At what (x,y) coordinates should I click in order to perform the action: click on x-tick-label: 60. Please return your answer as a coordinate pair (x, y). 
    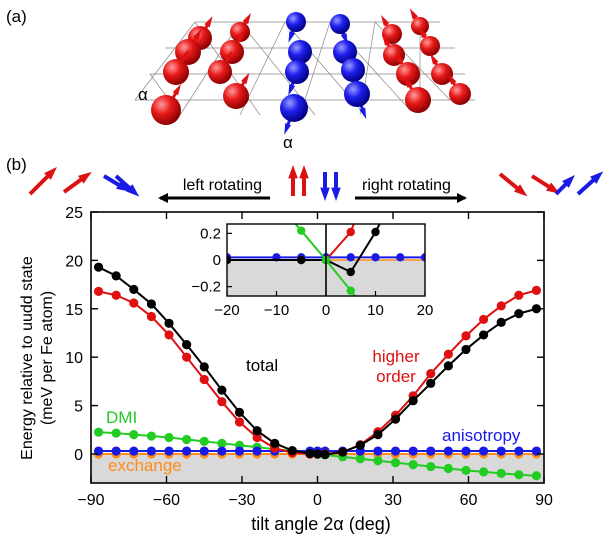
    Looking at the image, I should click on (469, 500).